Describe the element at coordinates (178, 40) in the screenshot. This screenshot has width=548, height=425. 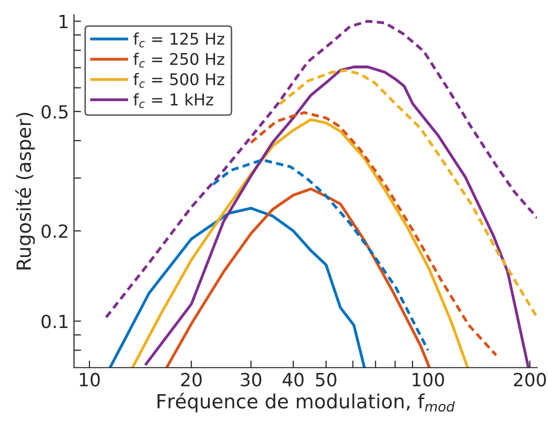
I see `legend-label: f$_{c}$ = 125 Hz` at that location.